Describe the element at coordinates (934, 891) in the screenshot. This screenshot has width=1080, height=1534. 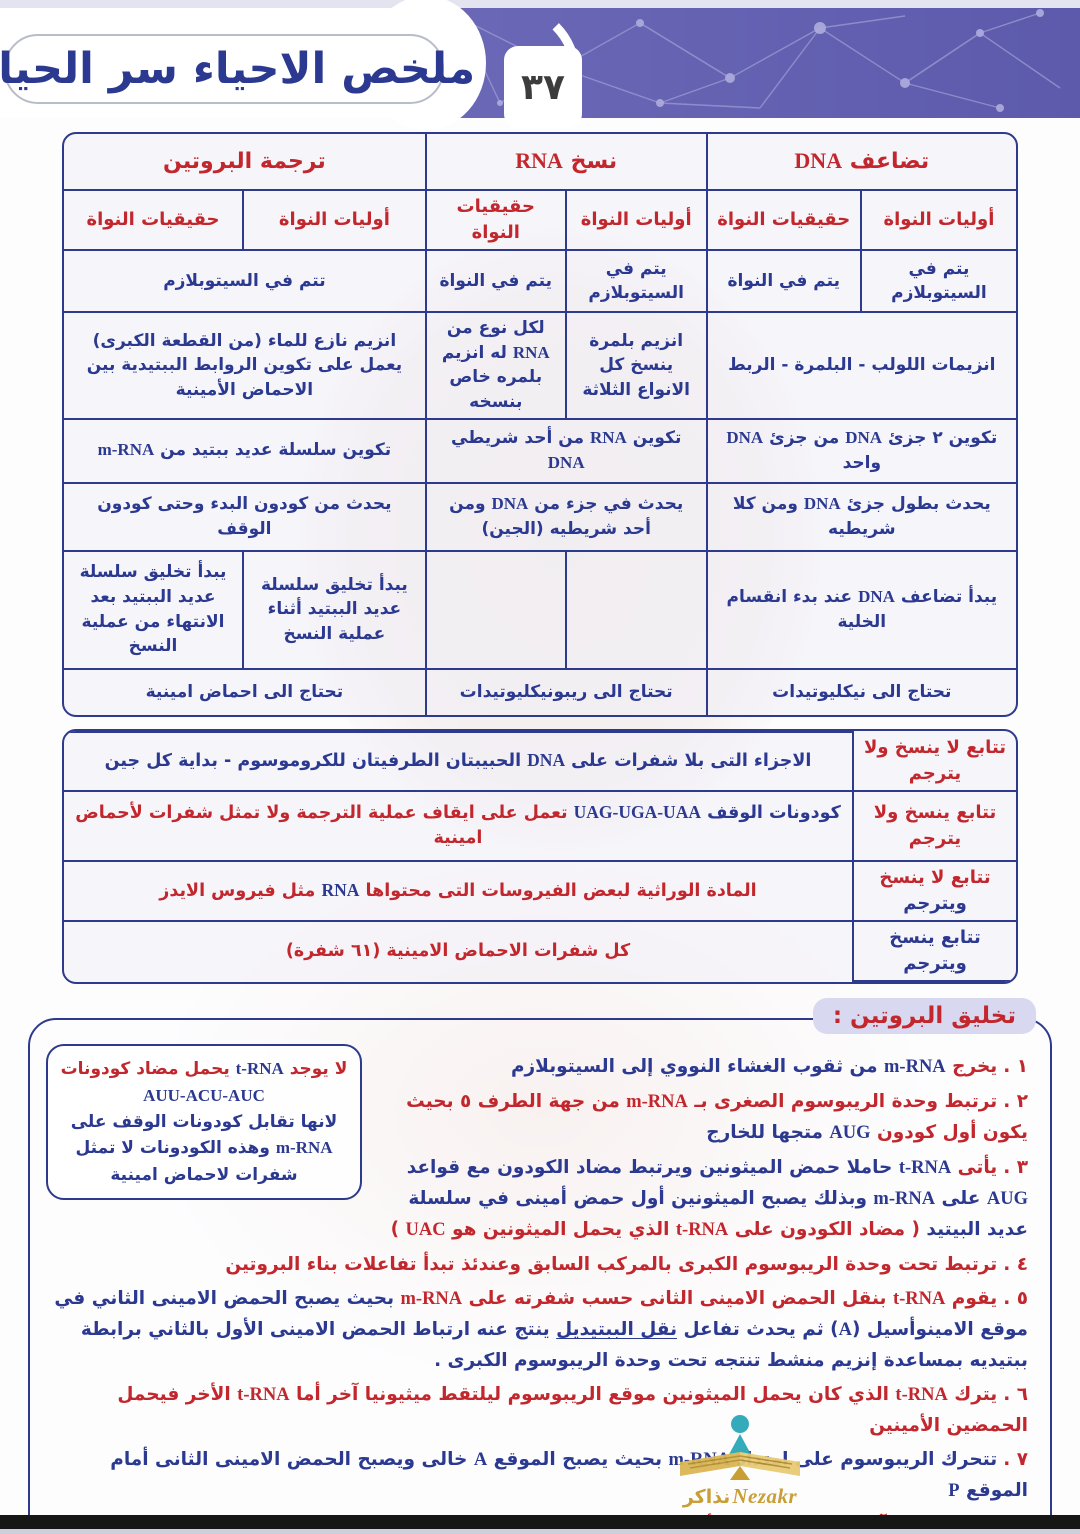
I see `sequence-label: تتابع لا ينسخ ويترجم` at that location.